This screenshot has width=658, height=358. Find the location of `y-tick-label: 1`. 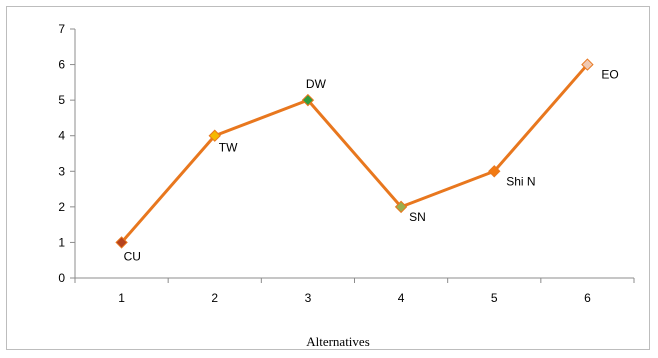

y-tick-label: 1 is located at coordinates (61, 242).